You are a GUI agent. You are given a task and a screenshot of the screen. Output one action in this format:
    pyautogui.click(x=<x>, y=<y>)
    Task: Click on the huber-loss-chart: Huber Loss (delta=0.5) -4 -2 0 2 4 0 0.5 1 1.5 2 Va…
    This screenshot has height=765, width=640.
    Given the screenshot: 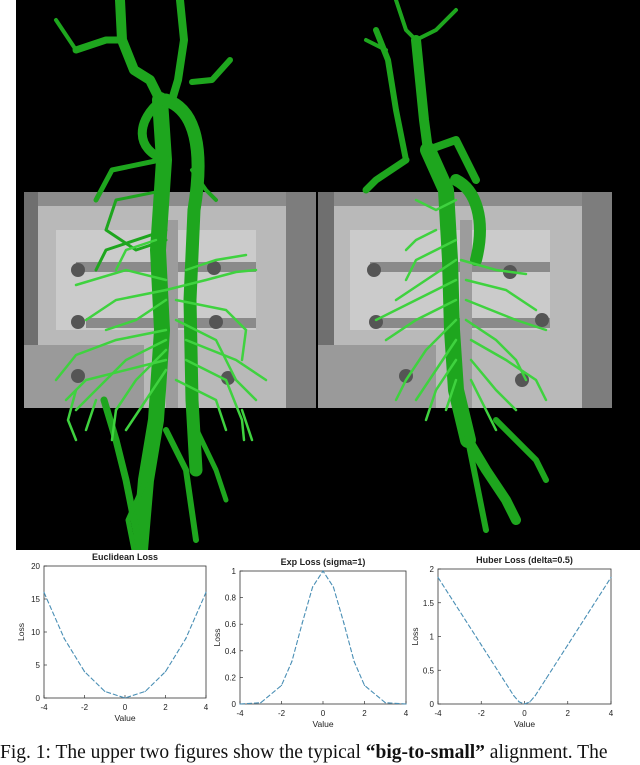 What is the action you would take?
    pyautogui.click(x=512, y=642)
    